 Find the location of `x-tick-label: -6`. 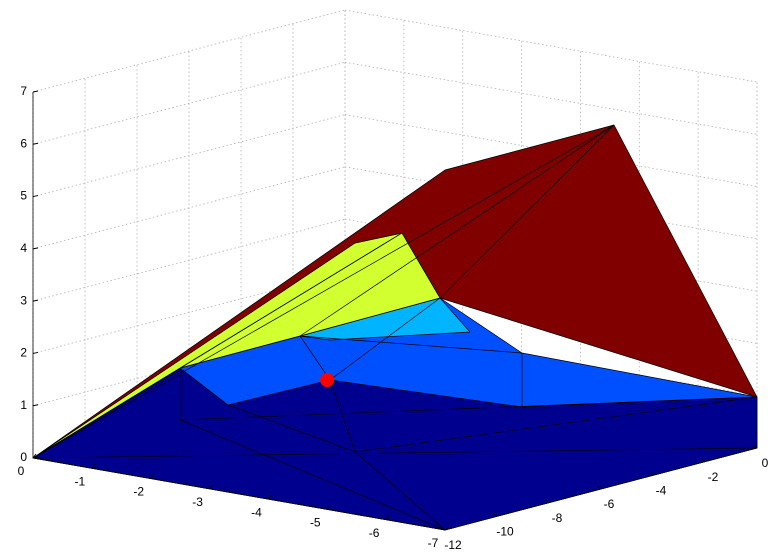

x-tick-label: -6 is located at coordinates (374, 533).